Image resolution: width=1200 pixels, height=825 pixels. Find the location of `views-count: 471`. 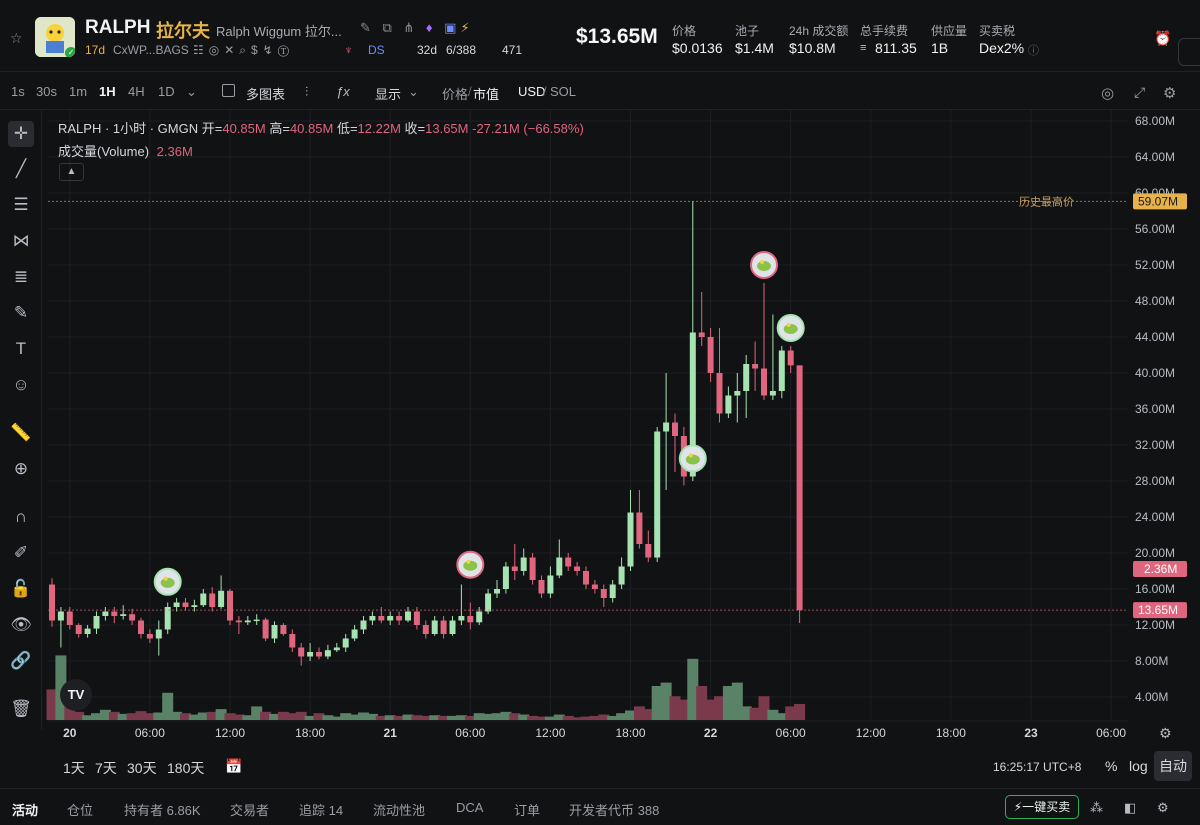

views-count: 471 is located at coordinates (512, 50).